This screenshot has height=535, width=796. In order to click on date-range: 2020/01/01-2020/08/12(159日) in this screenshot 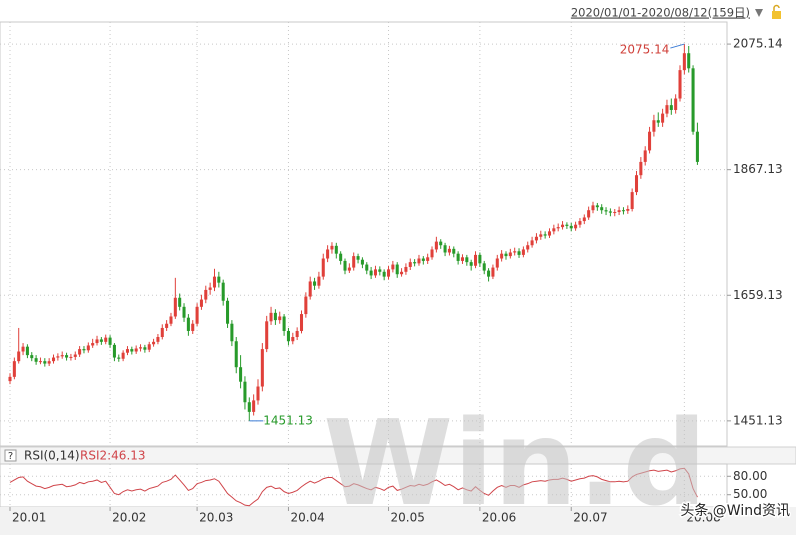, I will do `click(660, 13)`.